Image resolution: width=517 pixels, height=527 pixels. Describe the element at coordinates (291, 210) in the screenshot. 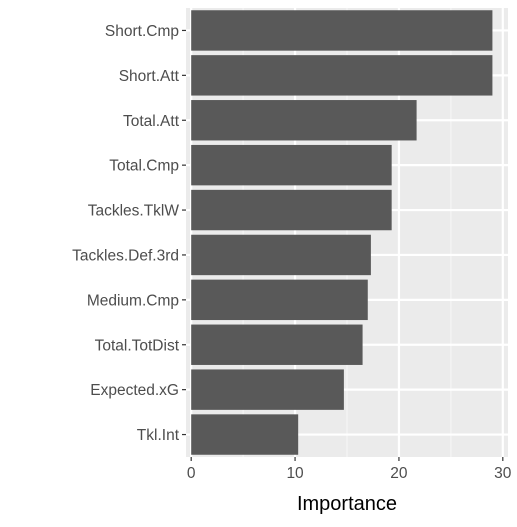

I see `bar-tackles-tklw` at that location.